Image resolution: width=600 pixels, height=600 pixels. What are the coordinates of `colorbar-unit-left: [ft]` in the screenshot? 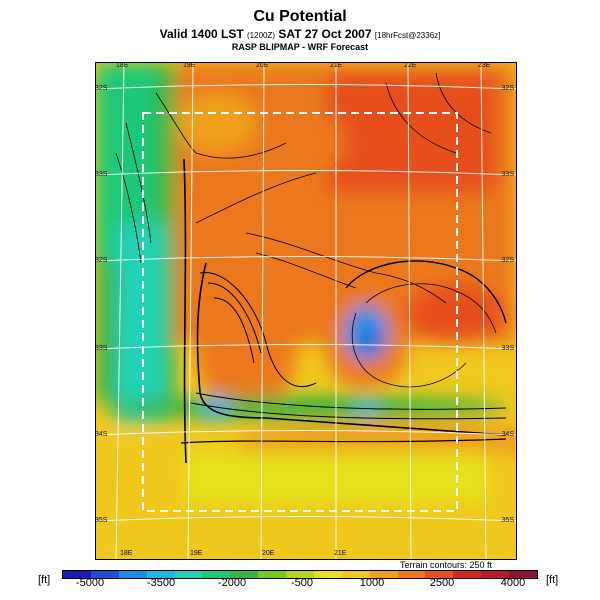 It's located at (44, 580).